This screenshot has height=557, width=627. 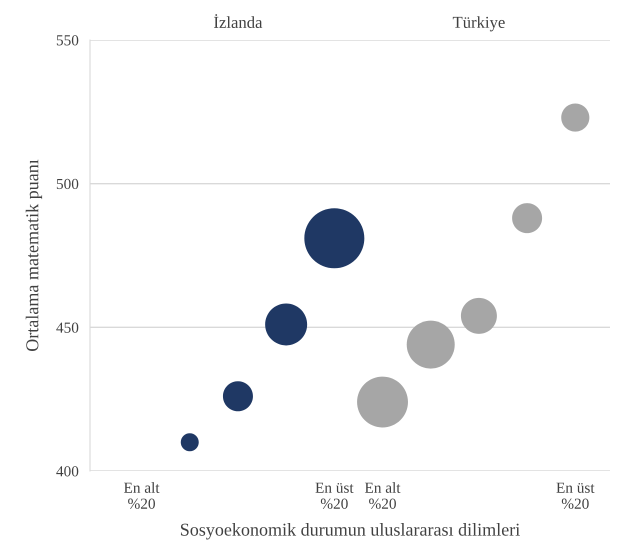 What do you see at coordinates (67, 40) in the screenshot?
I see `y-tick-label: 550` at bounding box center [67, 40].